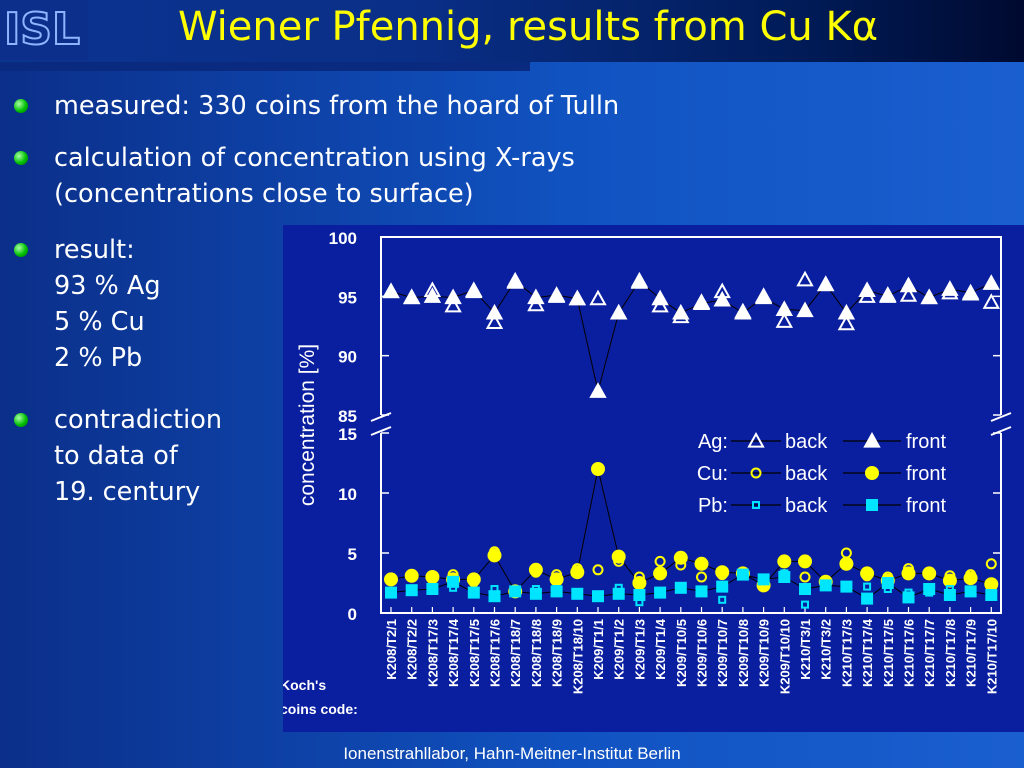 This screenshot has width=1024, height=768. Describe the element at coordinates (971, 653) in the screenshot. I see `x-tick-label: K210/T17/9` at that location.